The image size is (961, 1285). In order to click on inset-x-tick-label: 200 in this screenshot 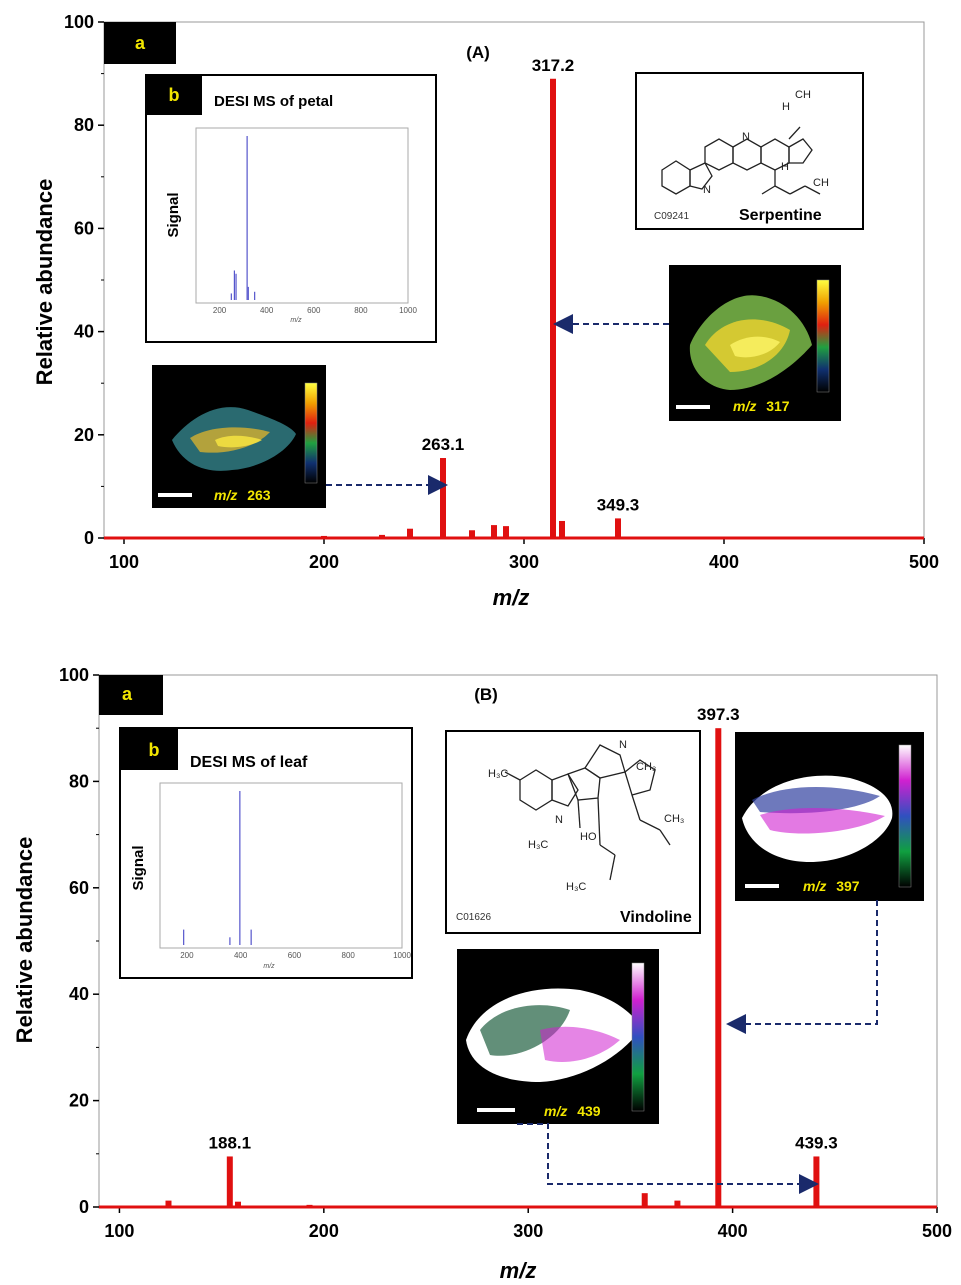, I will do `click(187, 955)`.